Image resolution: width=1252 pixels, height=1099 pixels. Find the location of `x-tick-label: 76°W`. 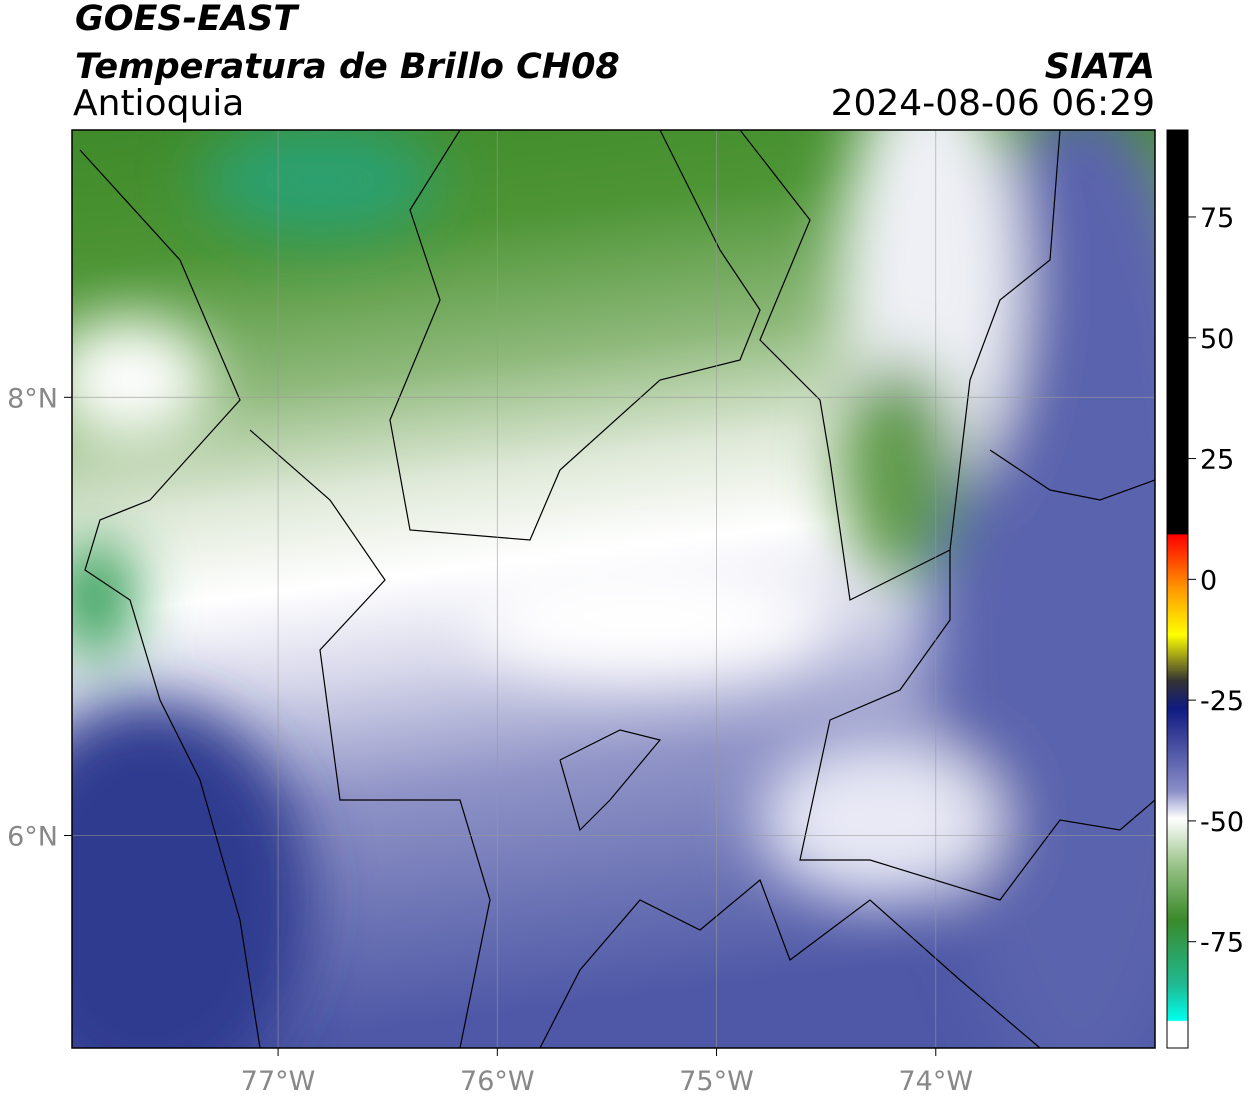

x-tick-label: 76°W is located at coordinates (497, 1081).